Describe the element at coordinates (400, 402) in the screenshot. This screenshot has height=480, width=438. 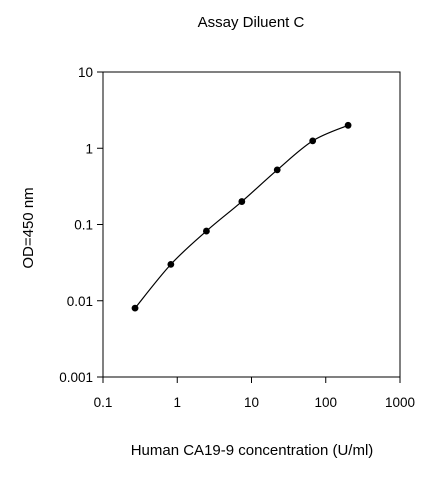
I see `x-tick-label: 1000` at that location.